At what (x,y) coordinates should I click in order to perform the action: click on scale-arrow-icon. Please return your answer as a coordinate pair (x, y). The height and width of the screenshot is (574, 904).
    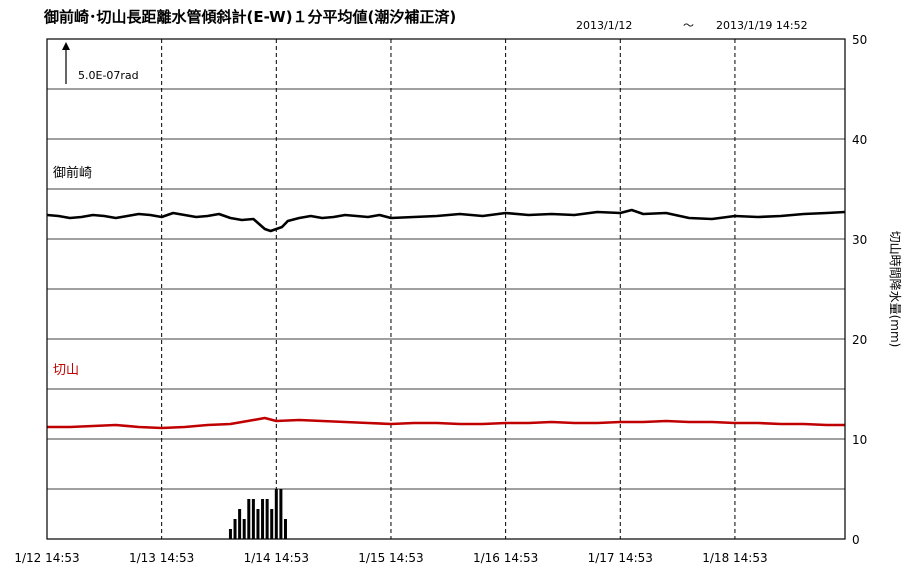
    Looking at the image, I should click on (66, 46).